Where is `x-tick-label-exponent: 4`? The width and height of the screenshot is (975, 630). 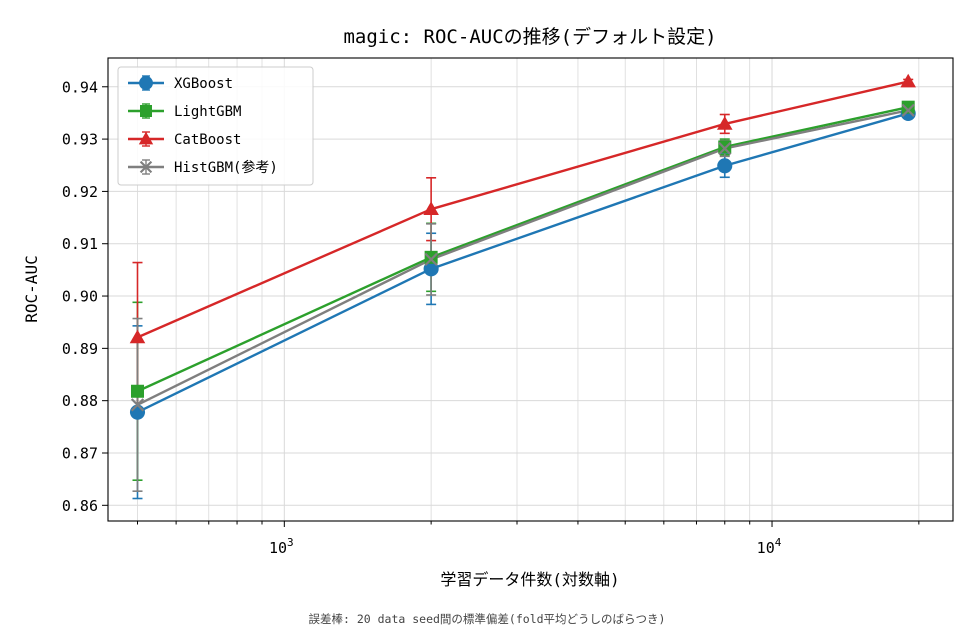
x-tick-label-exponent: 4 is located at coordinates (778, 542).